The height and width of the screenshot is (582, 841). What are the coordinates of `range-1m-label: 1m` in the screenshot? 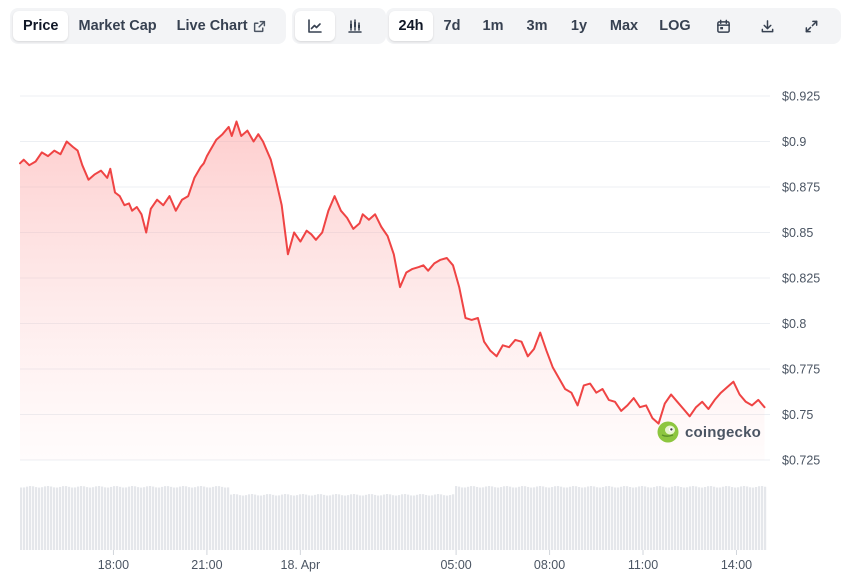 It's located at (493, 26).